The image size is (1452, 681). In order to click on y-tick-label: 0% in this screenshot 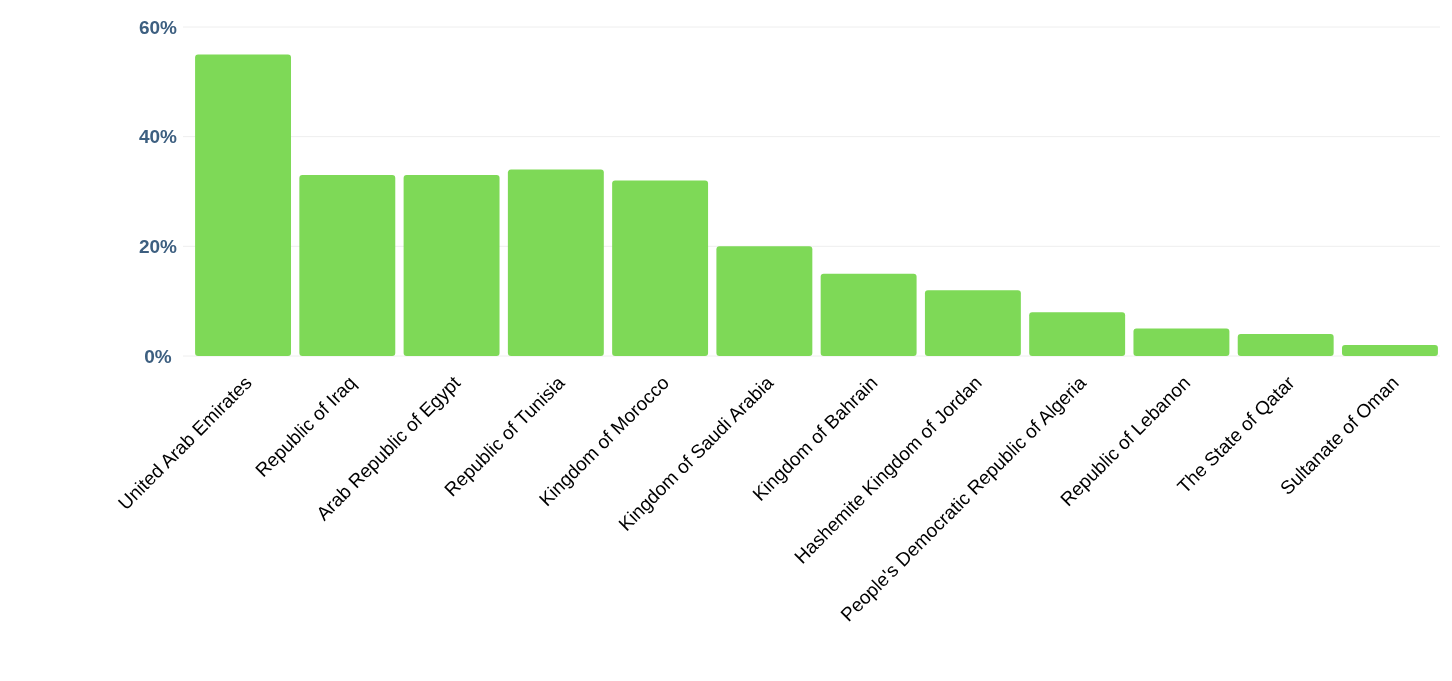, I will do `click(158, 356)`.